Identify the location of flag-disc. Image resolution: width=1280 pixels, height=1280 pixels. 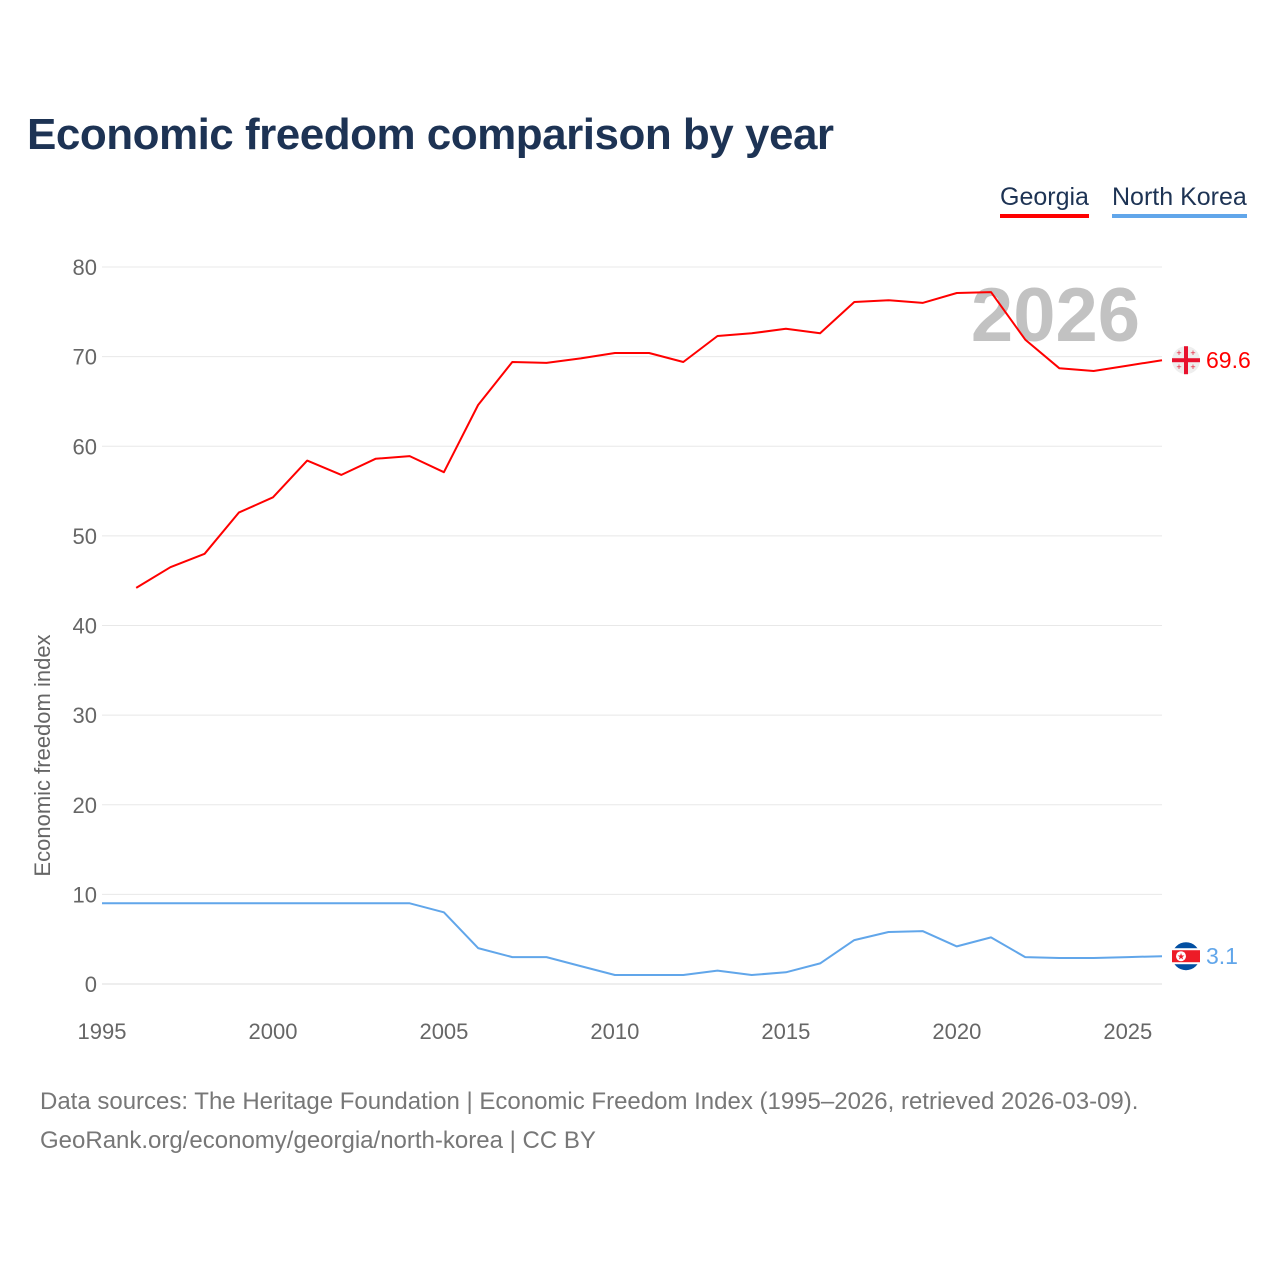
(1181, 956).